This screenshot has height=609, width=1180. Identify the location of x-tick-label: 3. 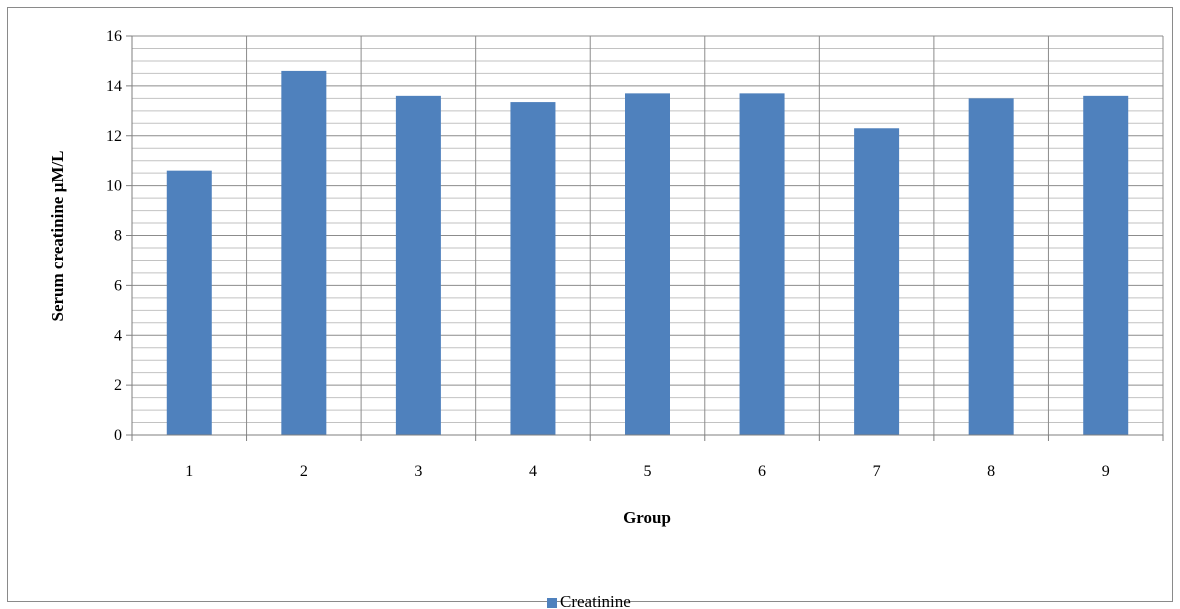
(418, 471).